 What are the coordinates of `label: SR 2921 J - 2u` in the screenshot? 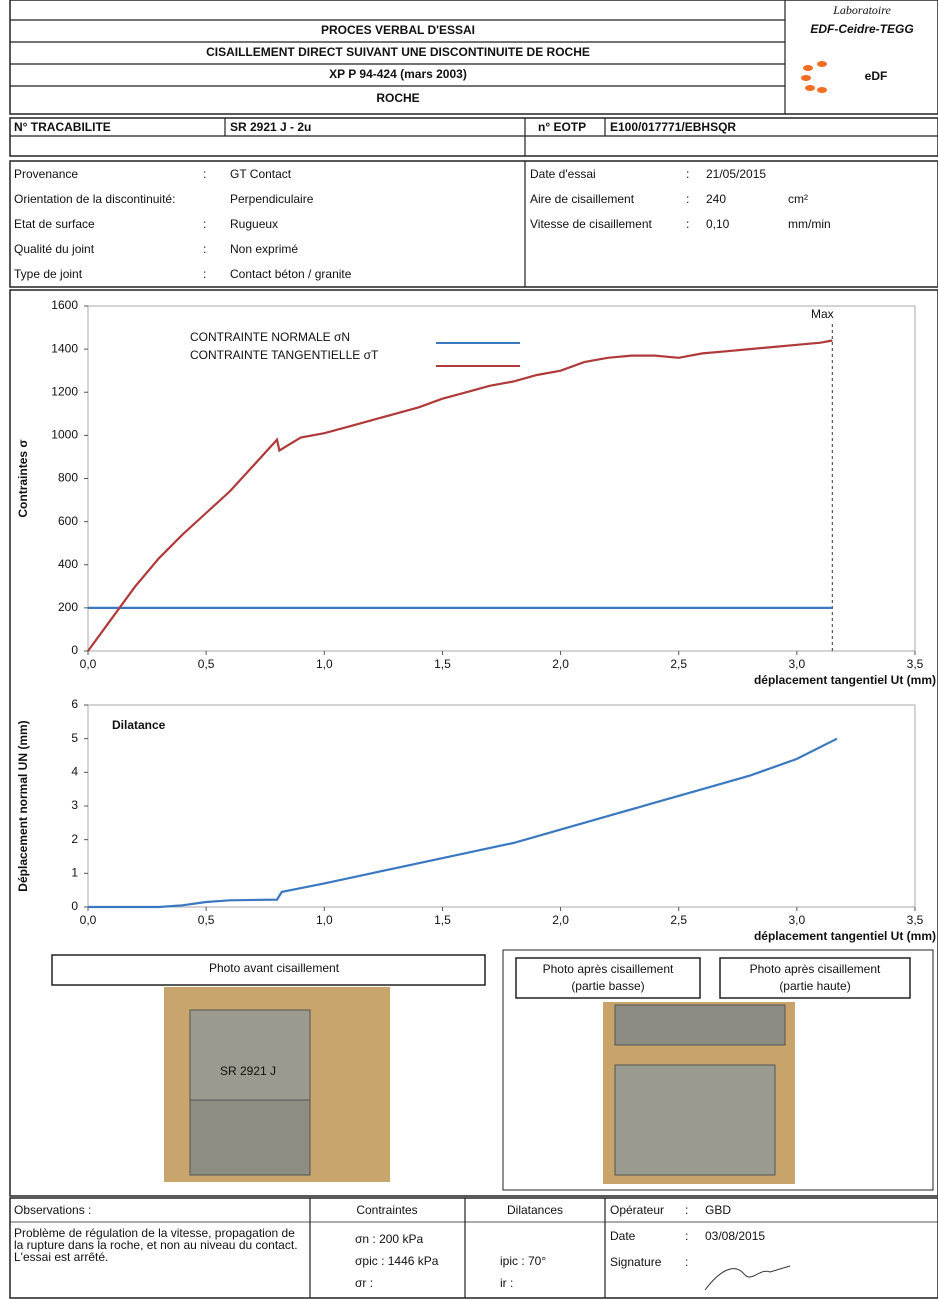 It's located at (270, 127).